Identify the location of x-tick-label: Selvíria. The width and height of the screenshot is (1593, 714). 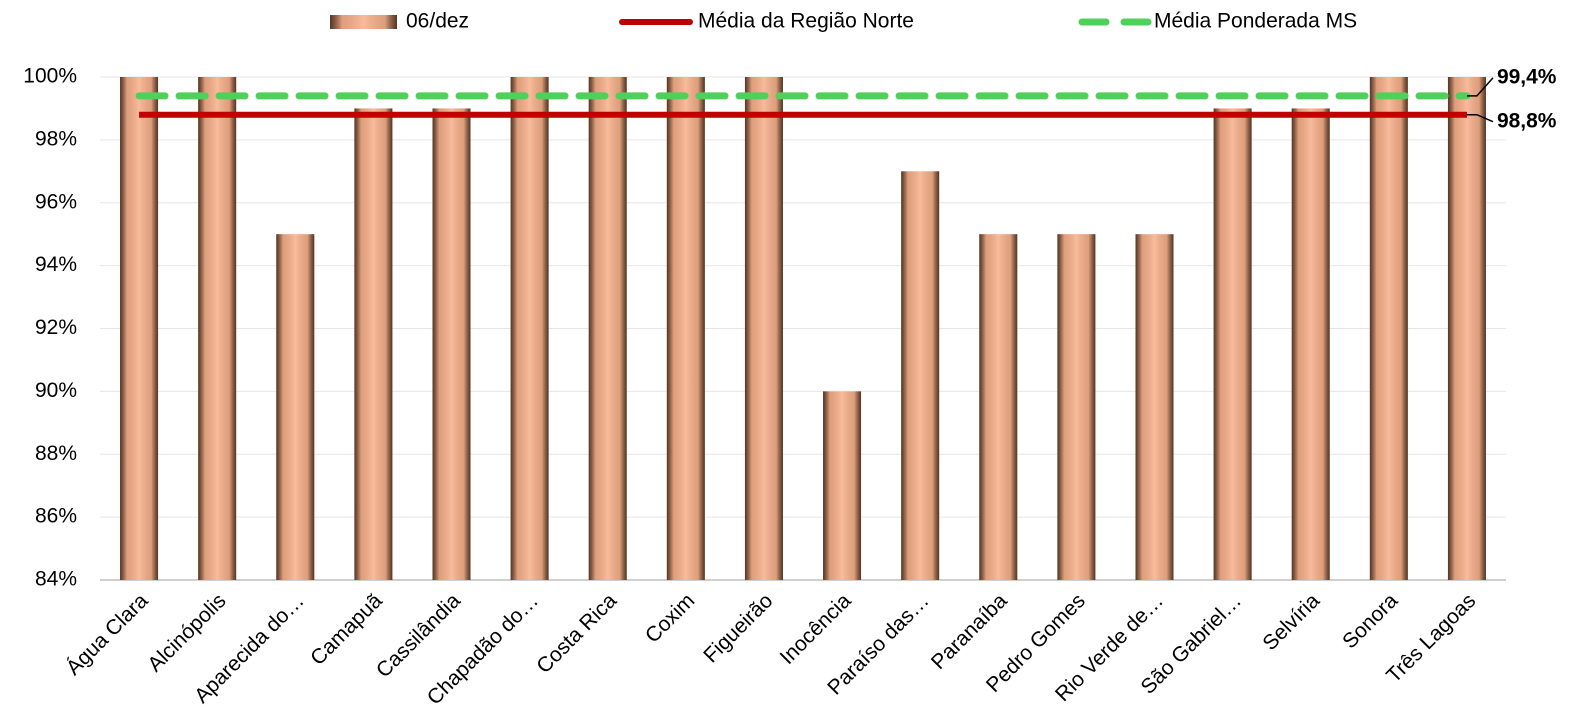
(1291, 622).